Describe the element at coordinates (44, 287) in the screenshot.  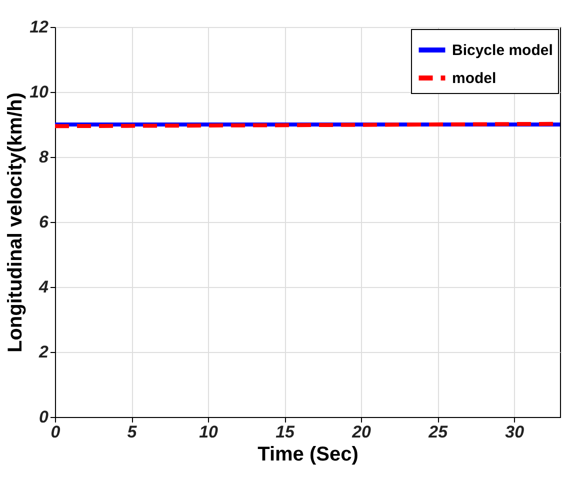
I see `y-tick-label: 4` at that location.